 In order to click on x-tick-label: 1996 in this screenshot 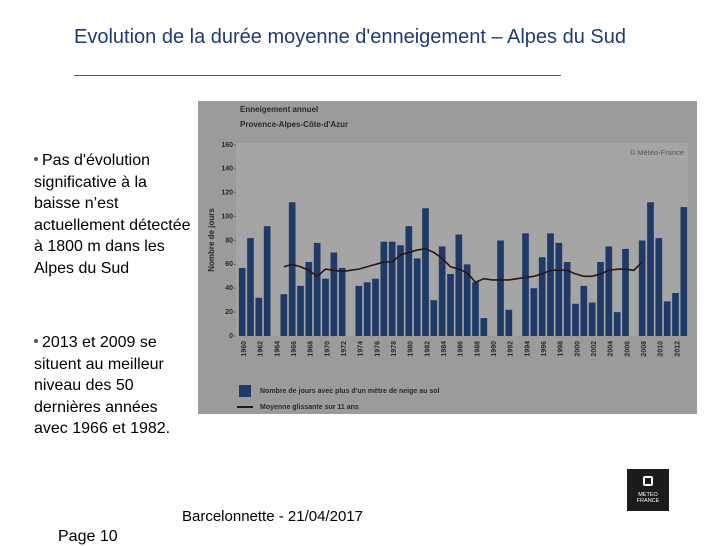, I will do `click(544, 349)`.